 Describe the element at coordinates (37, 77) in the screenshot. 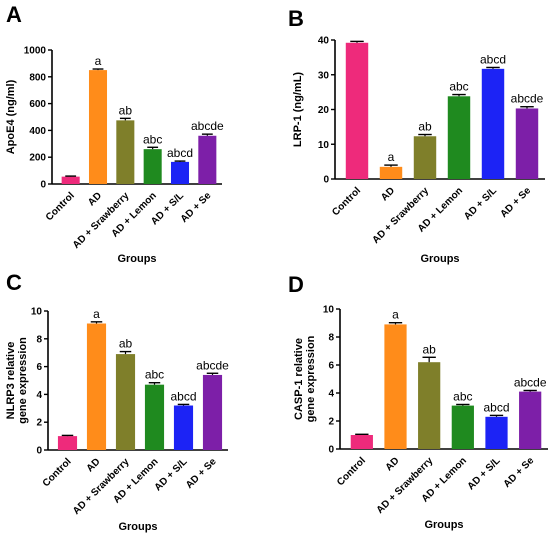

I see `y-tick-label: 800` at that location.